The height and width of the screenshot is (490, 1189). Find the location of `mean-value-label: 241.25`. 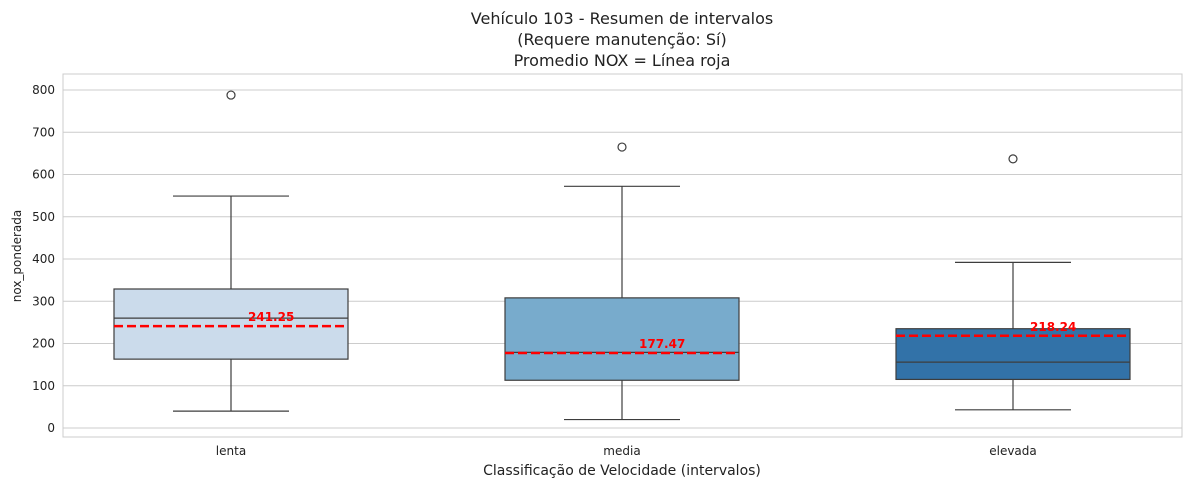

mean-value-label: 241.25 is located at coordinates (271, 317).